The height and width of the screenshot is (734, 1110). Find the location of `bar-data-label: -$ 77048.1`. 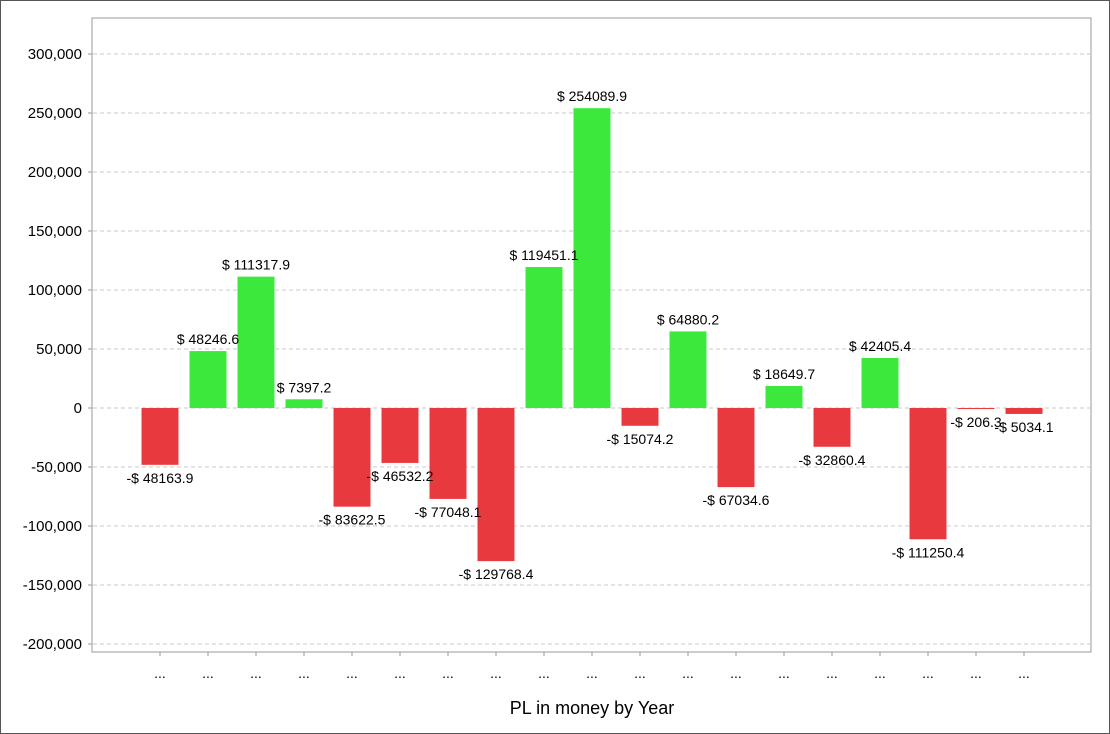

bar-data-label: -$ 77048.1 is located at coordinates (448, 512).